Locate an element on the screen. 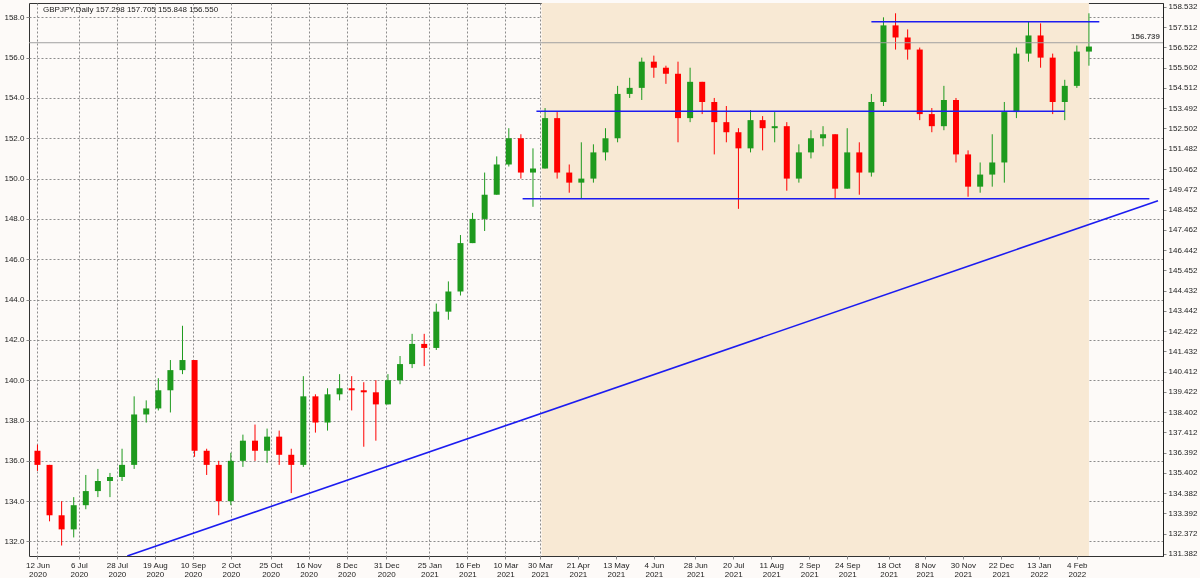 The height and width of the screenshot is (578, 1200). y2-tick-label: 136.392 is located at coordinates (1183, 453).